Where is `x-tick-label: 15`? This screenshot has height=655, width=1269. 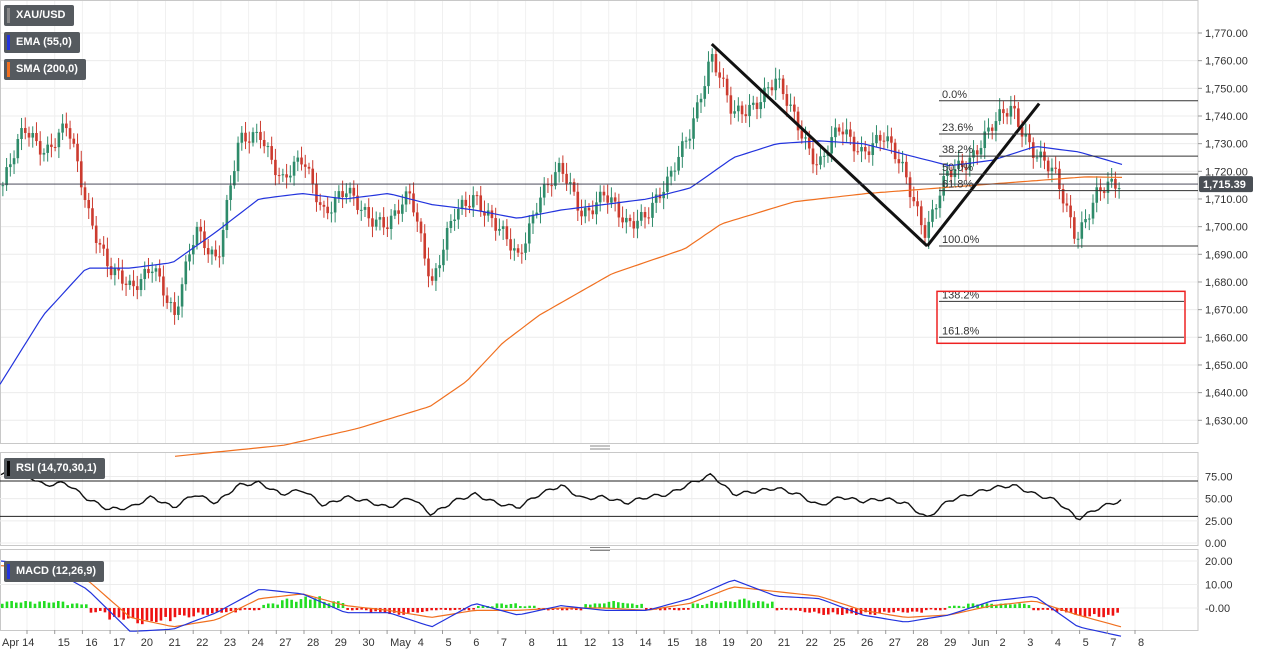 x-tick-label: 15 is located at coordinates (64, 643).